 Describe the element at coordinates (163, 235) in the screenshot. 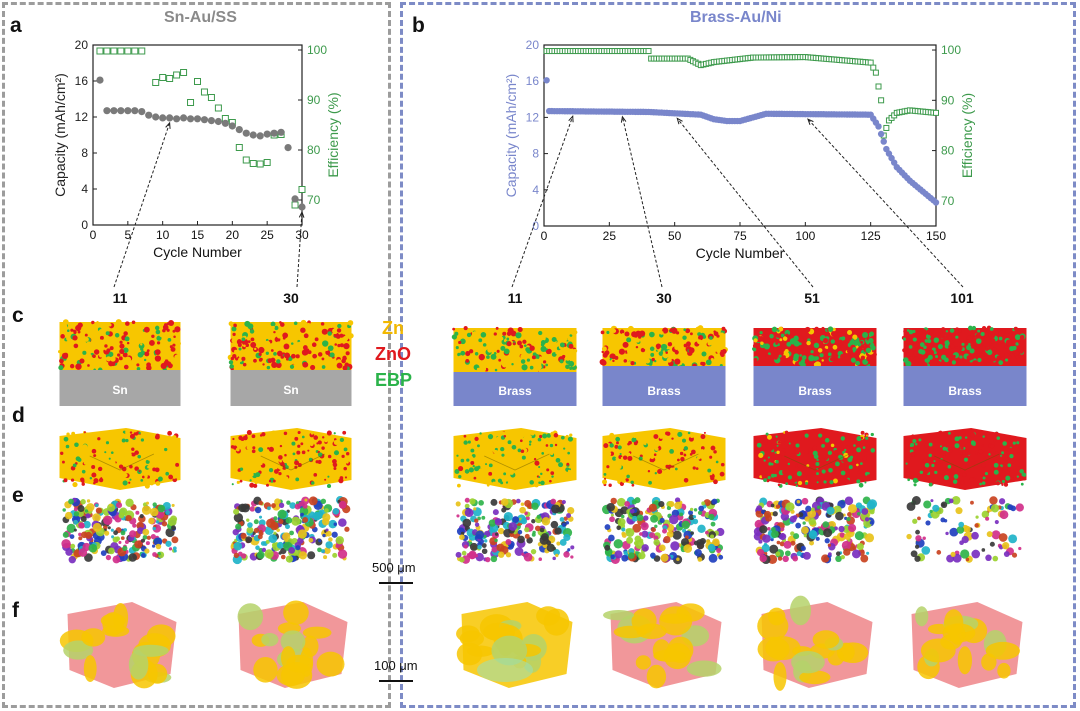

I see `x-tick-label: 10` at that location.